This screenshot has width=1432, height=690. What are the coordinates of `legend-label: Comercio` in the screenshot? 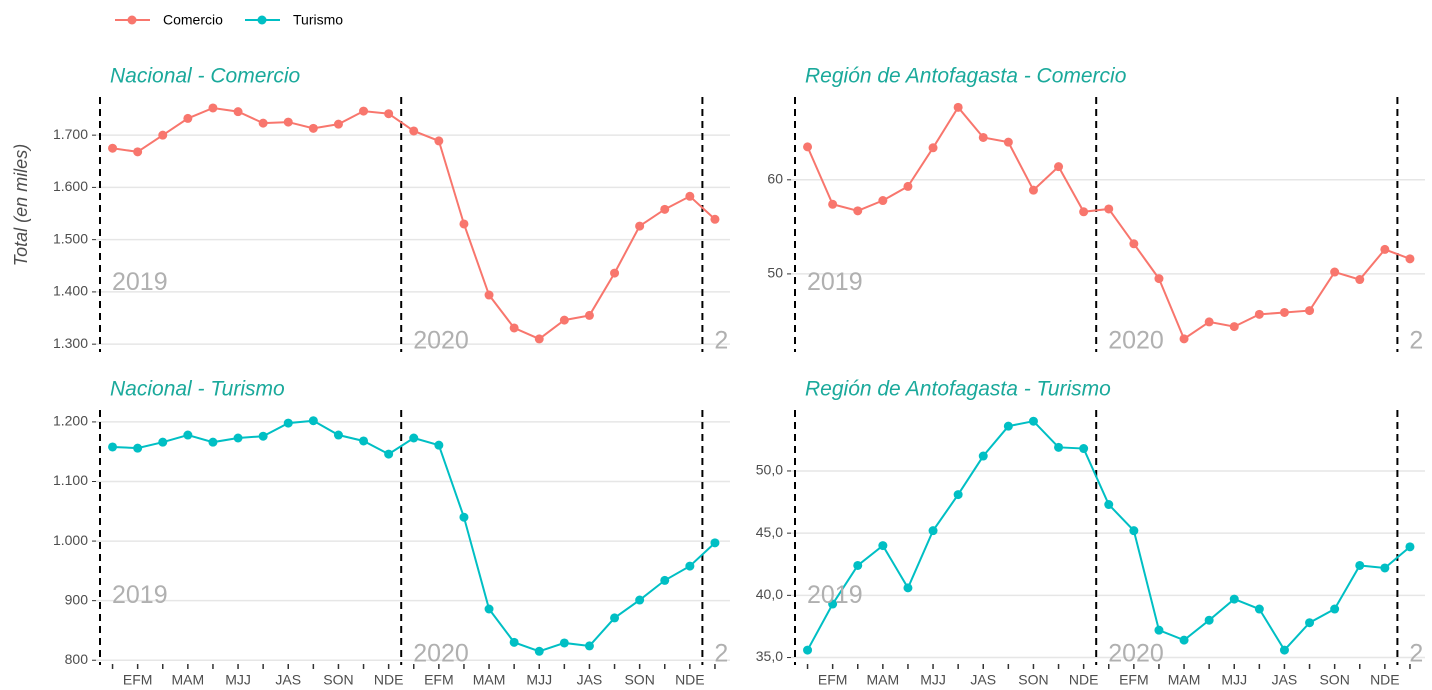 It's located at (193, 20).